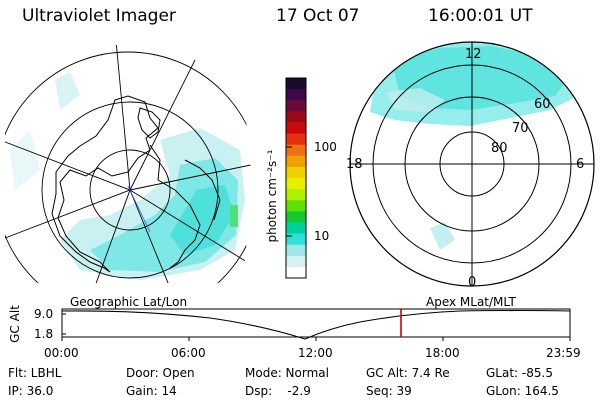  What do you see at coordinates (389, 391) in the screenshot?
I see `info-seq: Seq: 39` at bounding box center [389, 391].